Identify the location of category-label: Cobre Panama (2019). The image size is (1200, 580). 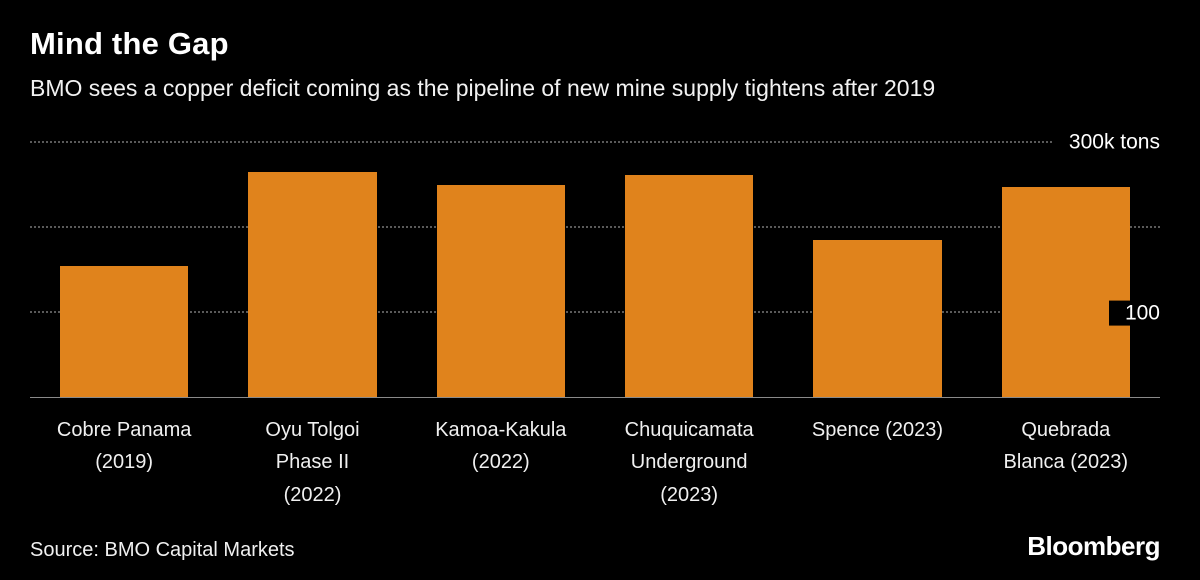
(124, 446).